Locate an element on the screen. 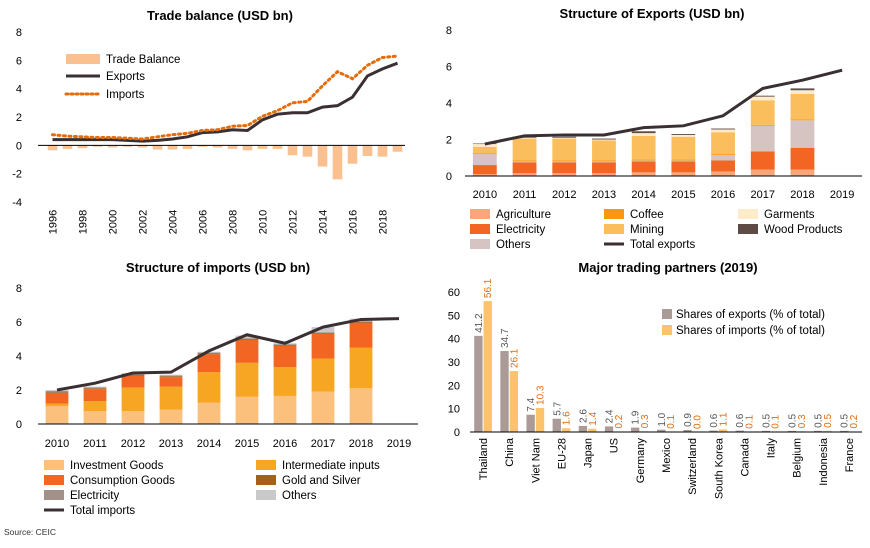  partners-chart-title: Major trading partners (2019) is located at coordinates (667, 267).